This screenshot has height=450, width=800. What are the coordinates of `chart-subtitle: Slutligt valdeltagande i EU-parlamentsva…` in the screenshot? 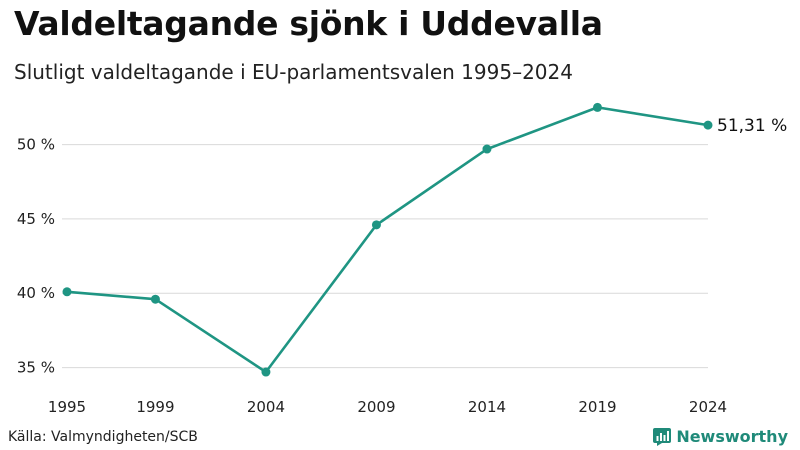 It's located at (293, 72).